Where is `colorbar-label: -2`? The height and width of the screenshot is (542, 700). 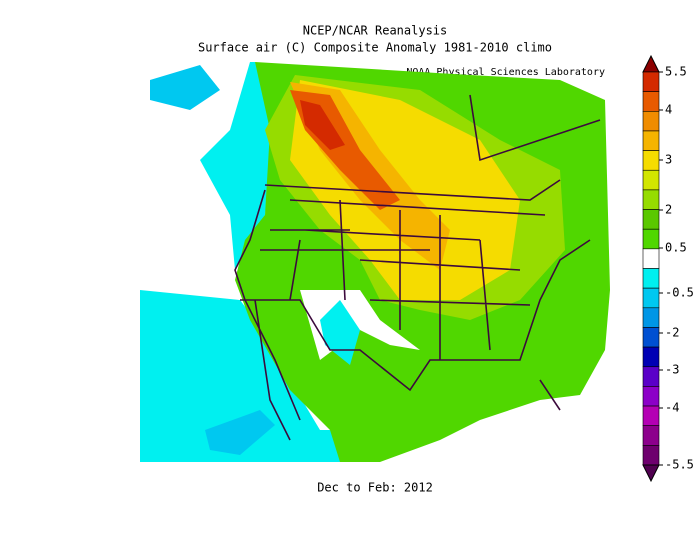
colorbar-label: -2 is located at coordinates (672, 333).